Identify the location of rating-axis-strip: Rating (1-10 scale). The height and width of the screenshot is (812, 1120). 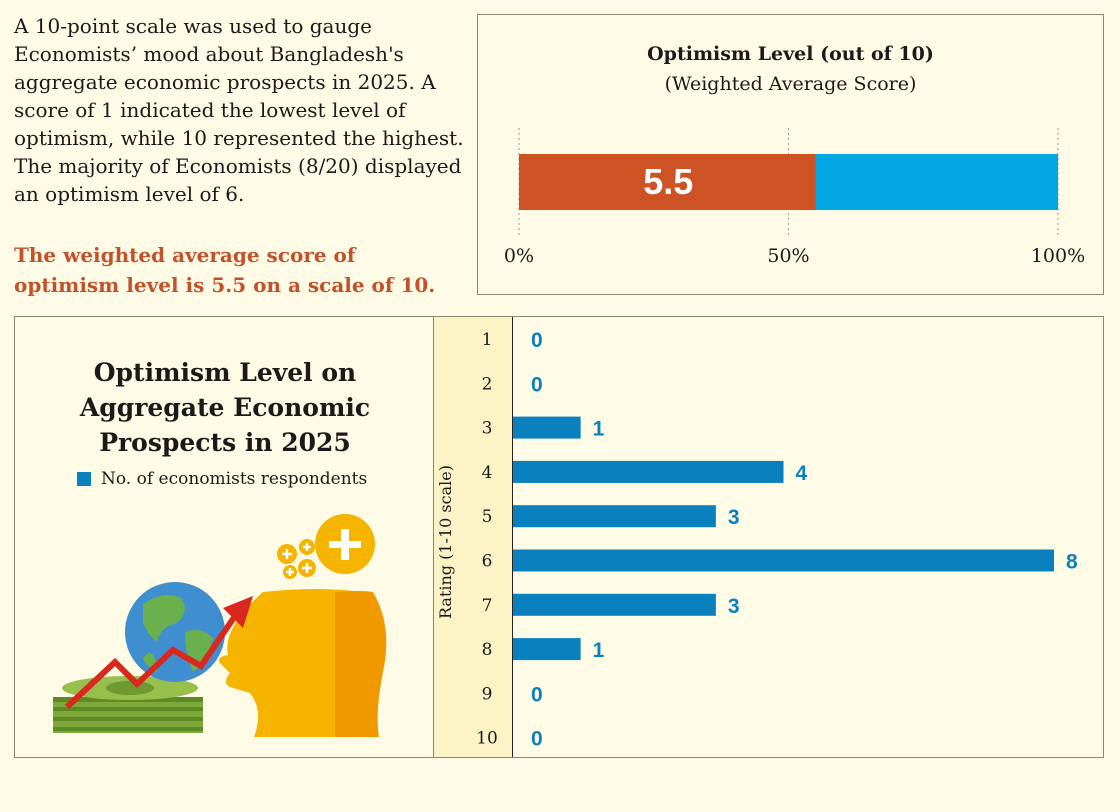
(473, 537).